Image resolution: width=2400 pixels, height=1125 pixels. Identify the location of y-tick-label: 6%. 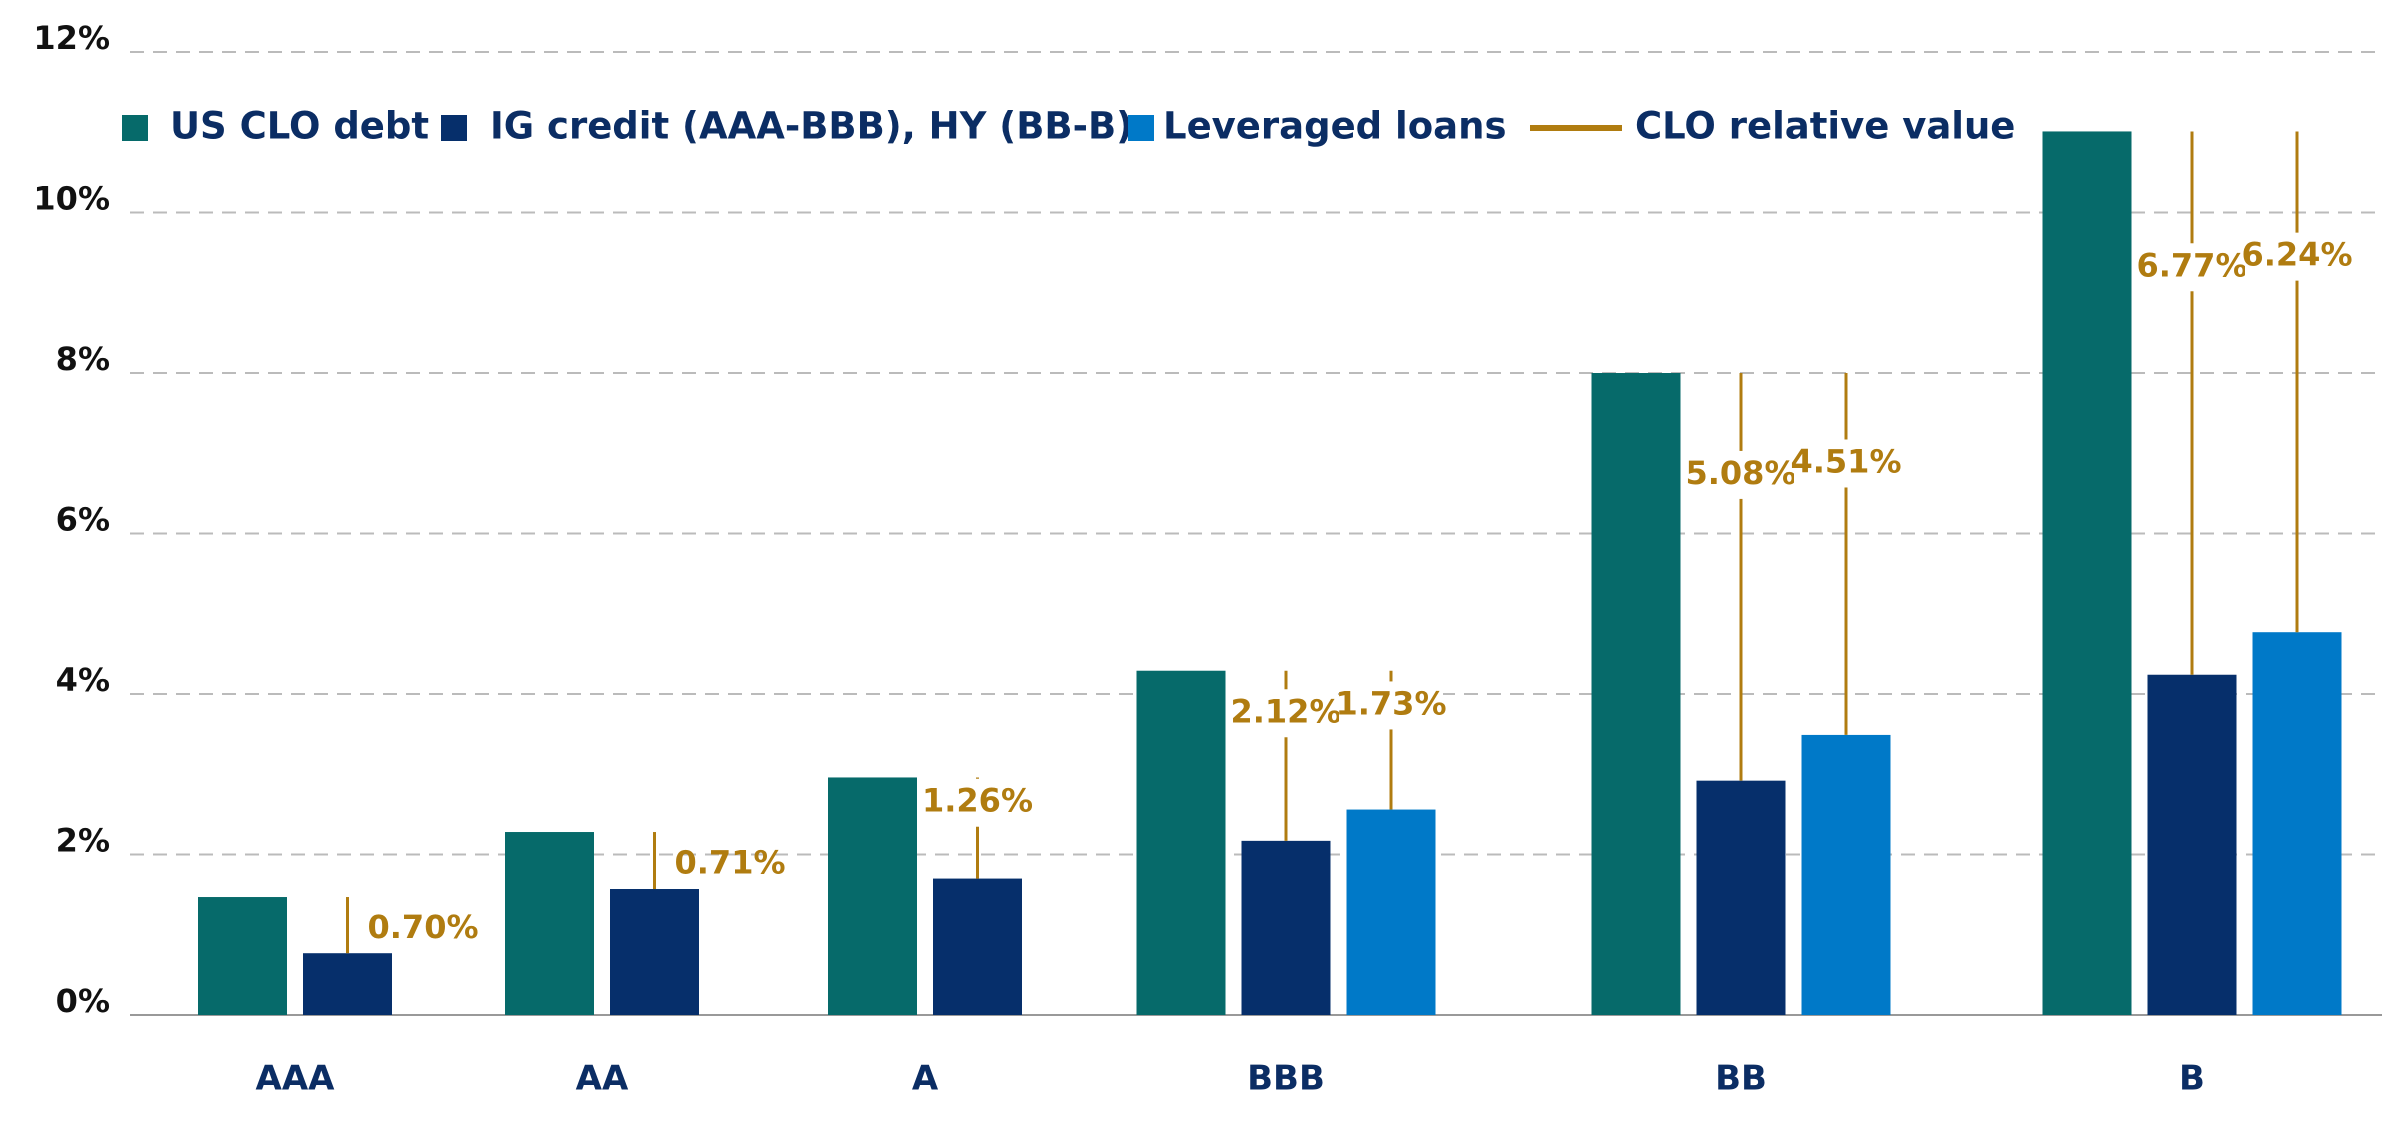
(83, 520).